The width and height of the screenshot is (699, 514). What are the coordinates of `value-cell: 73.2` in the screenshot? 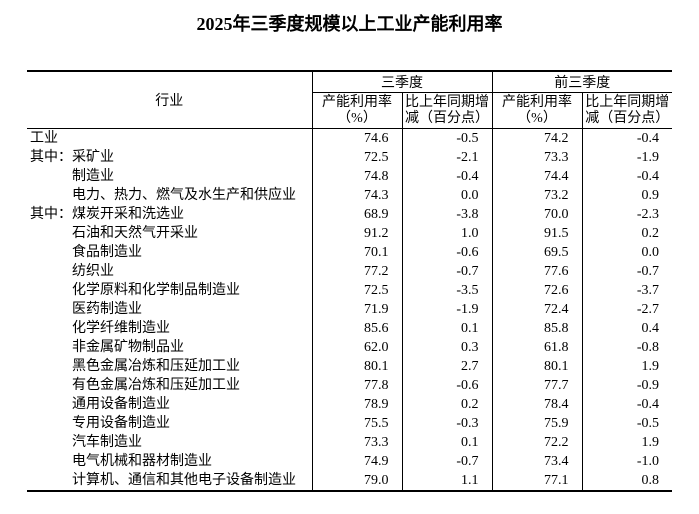 It's located at (536, 195).